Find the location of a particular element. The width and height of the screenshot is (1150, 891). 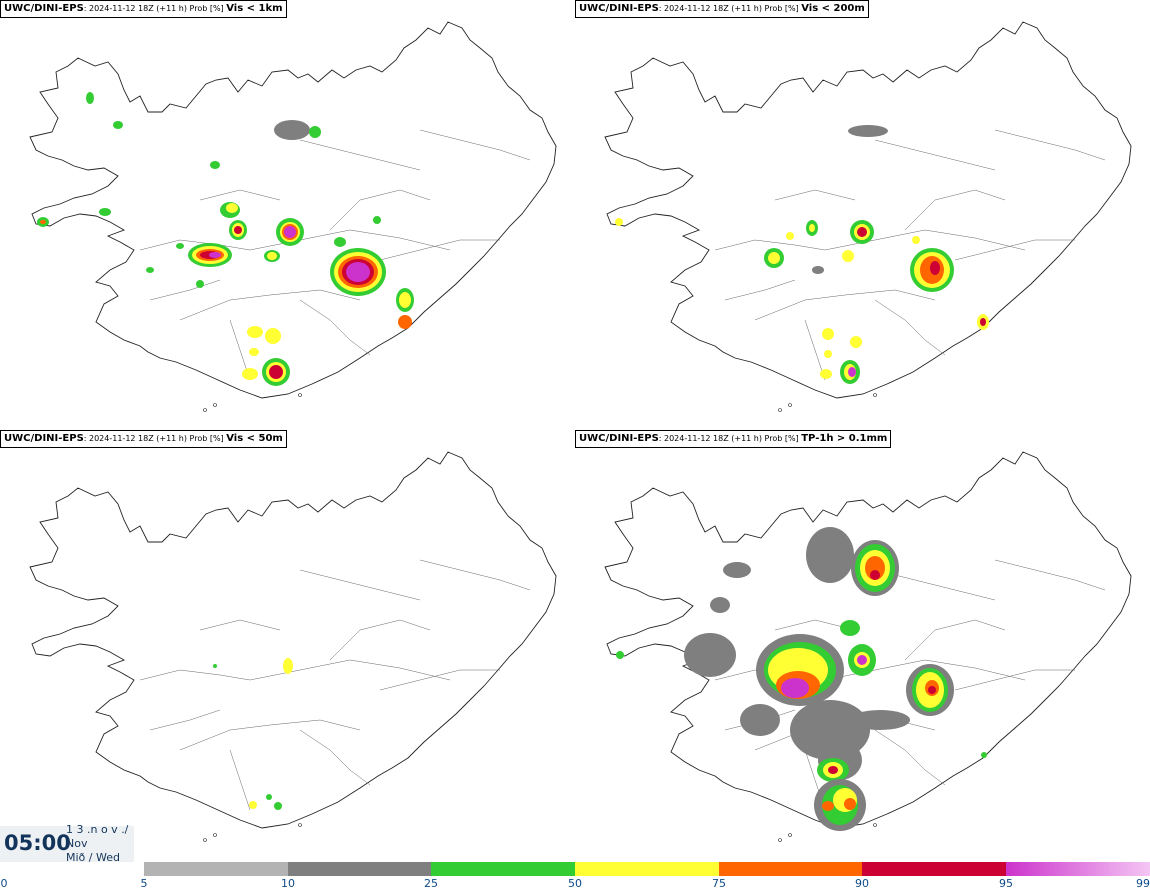

colorbar-tick: 25 is located at coordinates (431, 883).